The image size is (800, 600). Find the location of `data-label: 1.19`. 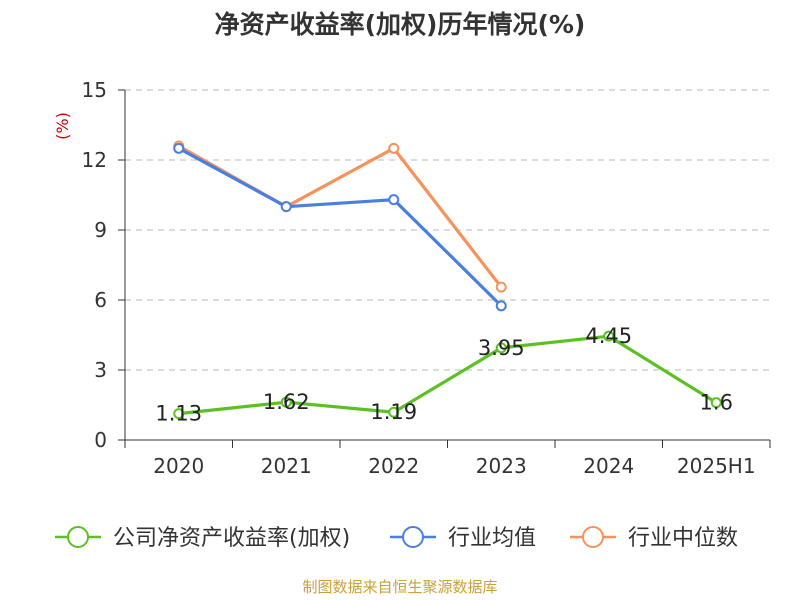

data-label: 1.19 is located at coordinates (393, 412).